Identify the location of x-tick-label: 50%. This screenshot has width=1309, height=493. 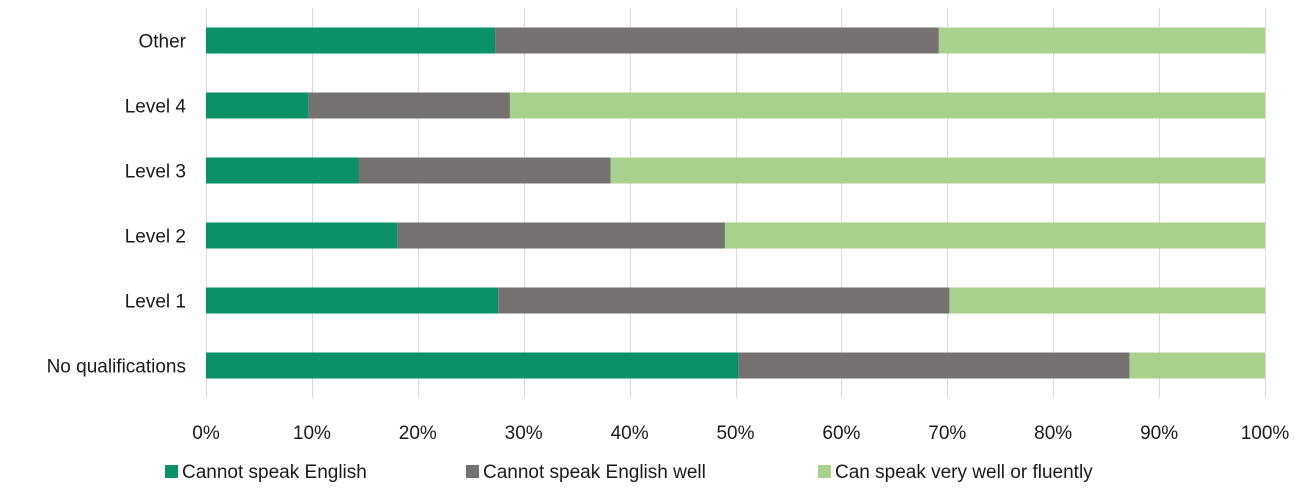
(735, 433).